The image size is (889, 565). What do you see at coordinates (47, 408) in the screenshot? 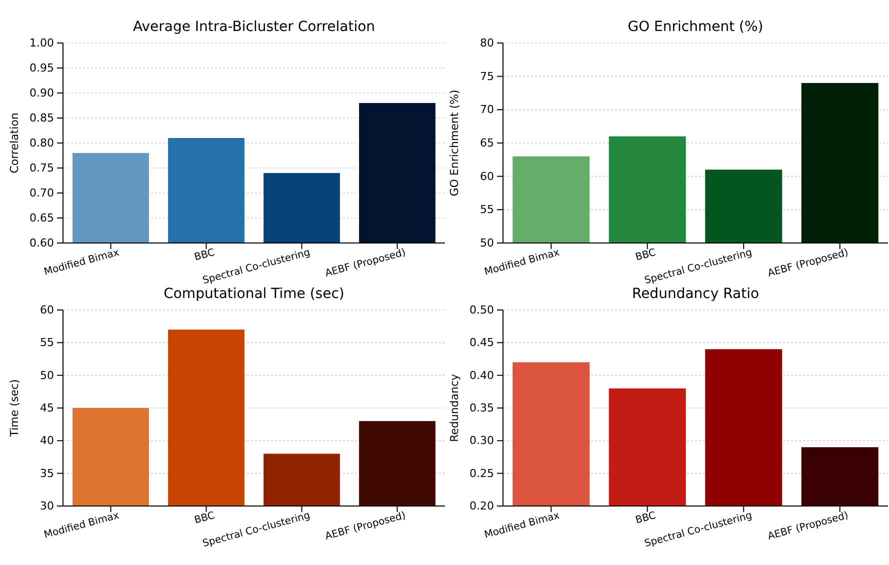
I see `y-tick-label: 45` at bounding box center [47, 408].